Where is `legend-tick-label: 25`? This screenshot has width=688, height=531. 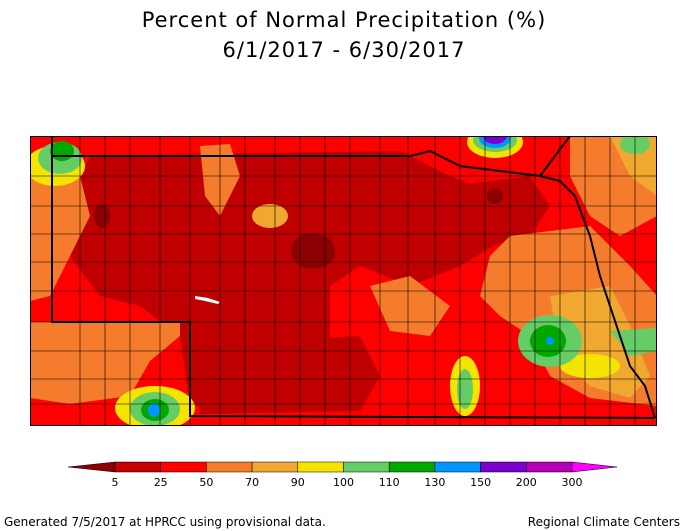 legend-tick-label: 25 is located at coordinates (161, 482).